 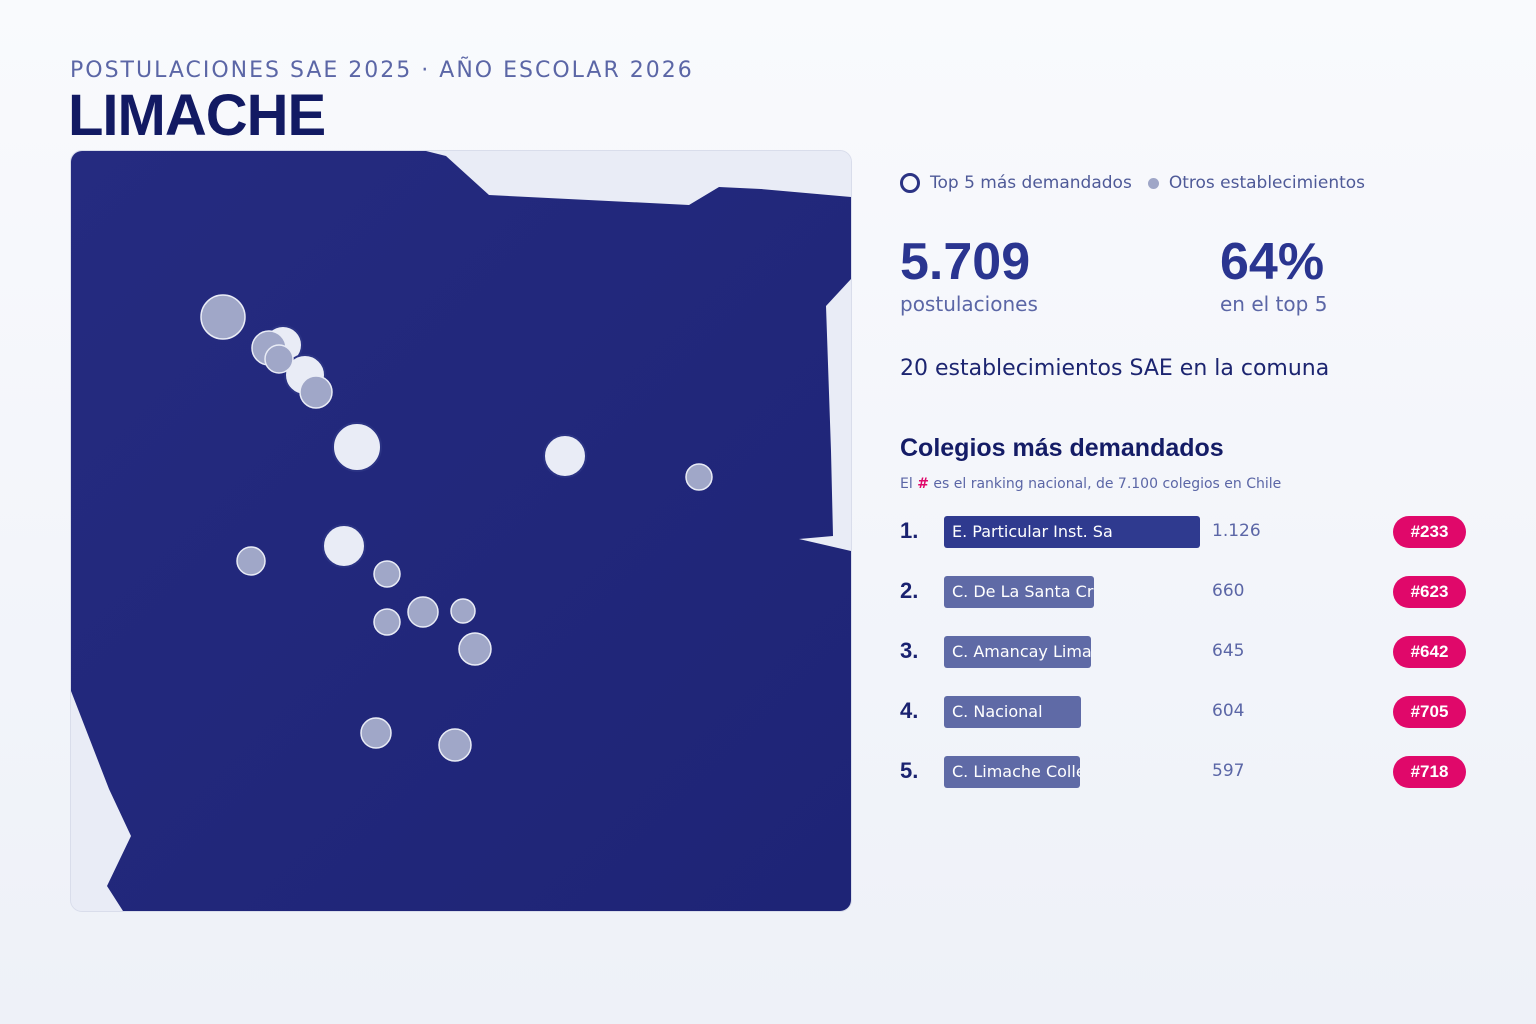 I want to click on school-name: E. Particular Inst. Sa, so click(x=1032, y=531).